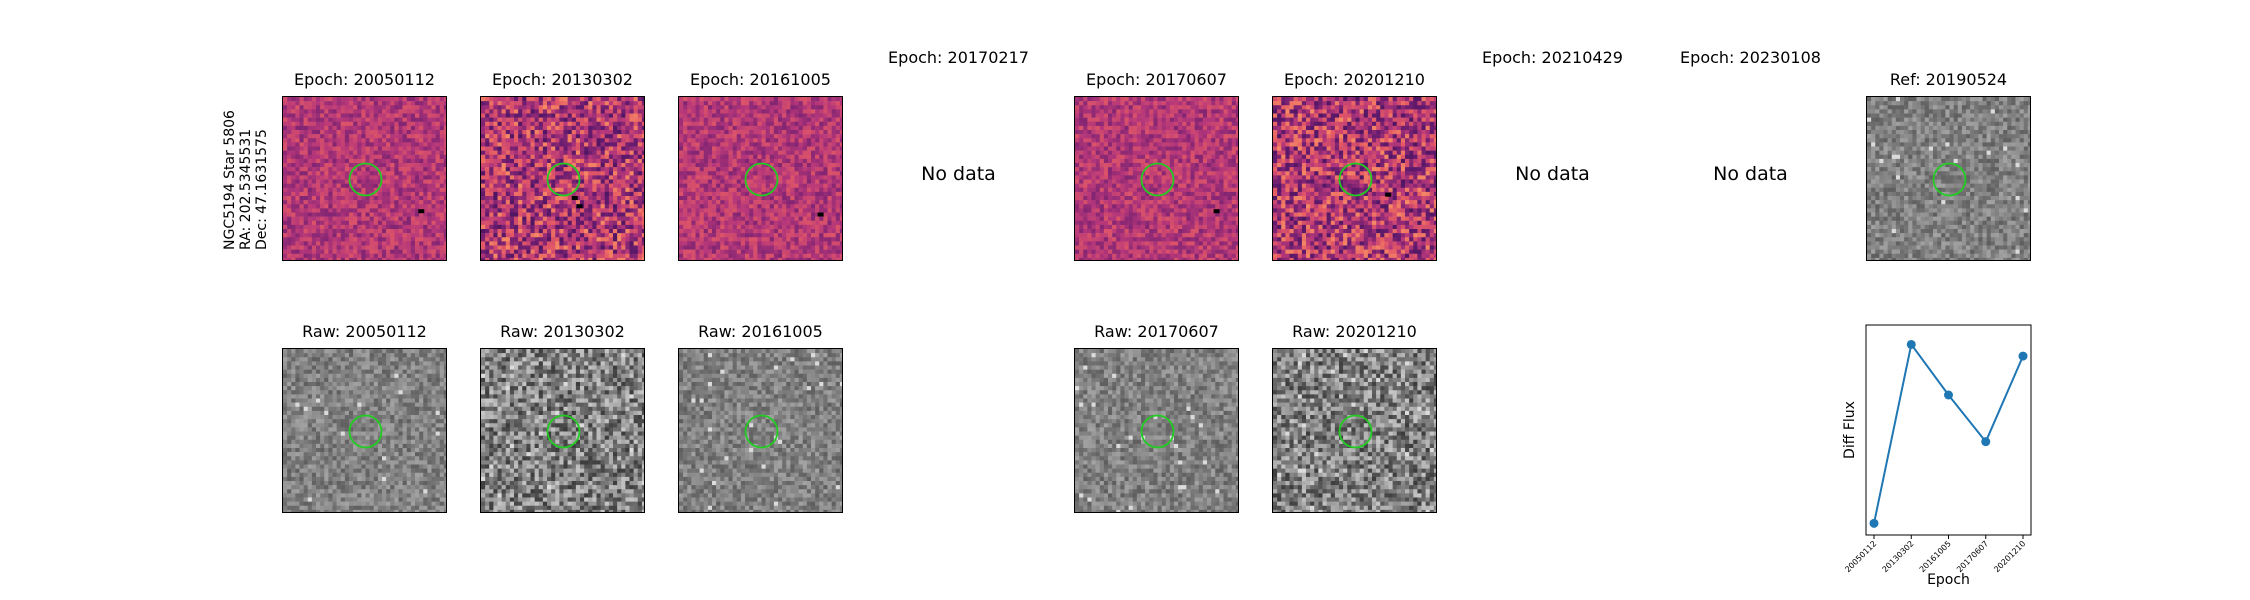 Image resolution: width=2250 pixels, height=600 pixels. Describe the element at coordinates (246, 189) in the screenshot. I see `star-label-line: RA: 202.5345531` at that location.